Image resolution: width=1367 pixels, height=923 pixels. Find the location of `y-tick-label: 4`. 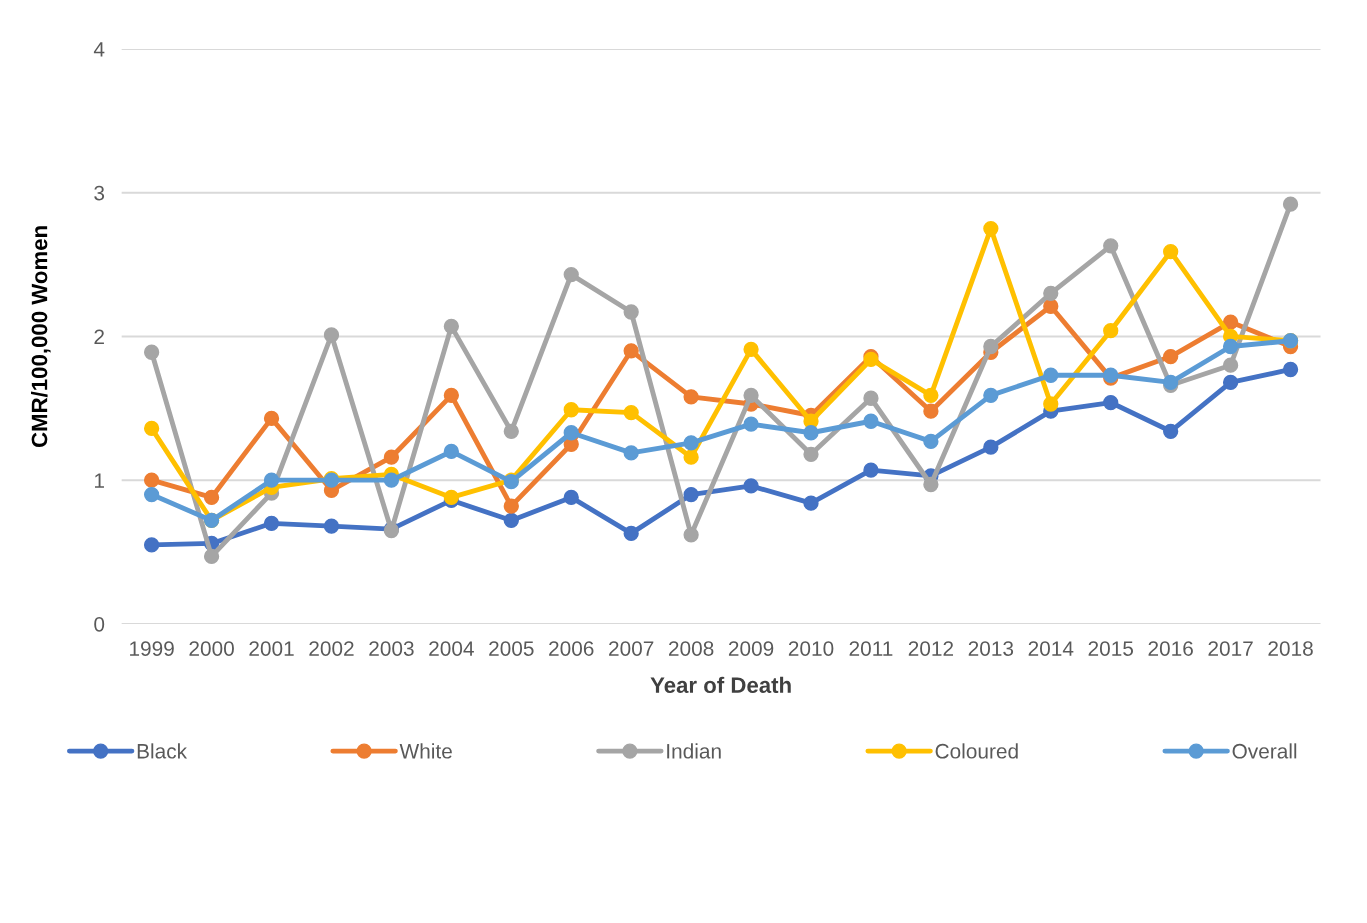

y-tick-label: 4 is located at coordinates (99, 49).